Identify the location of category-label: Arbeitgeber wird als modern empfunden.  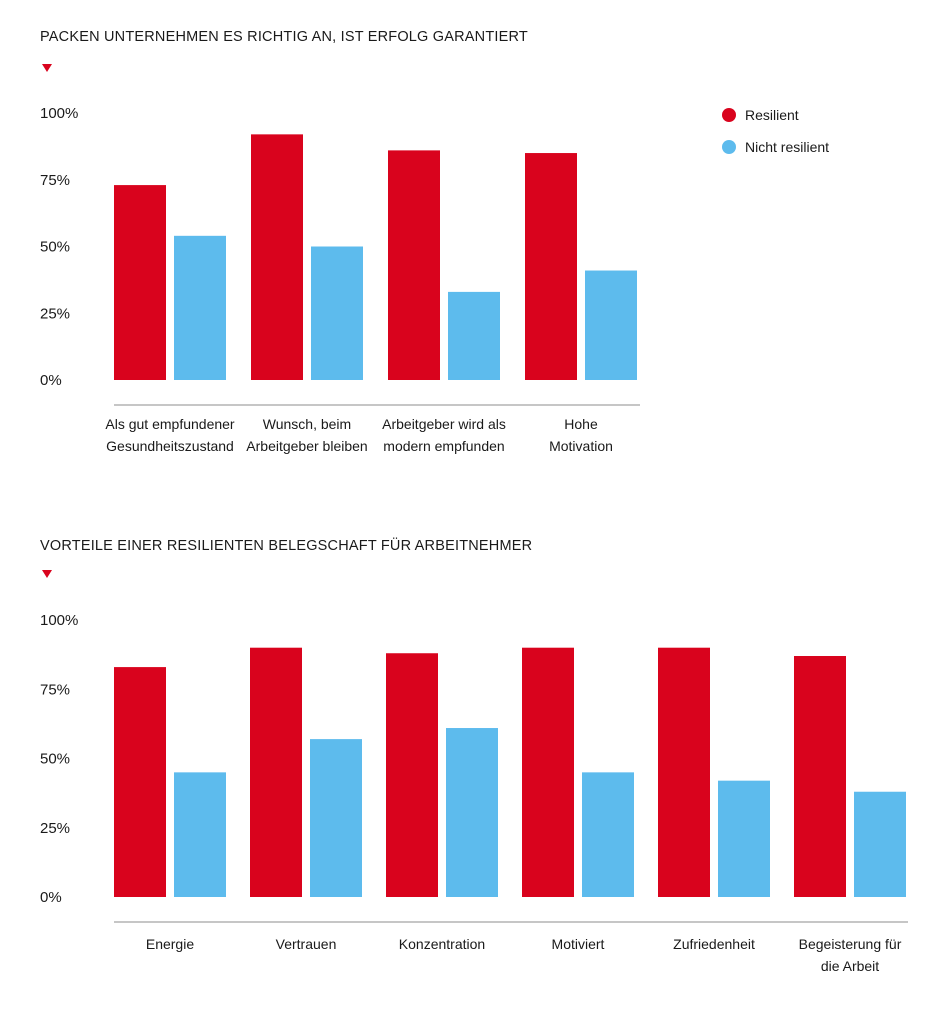
(444, 435).